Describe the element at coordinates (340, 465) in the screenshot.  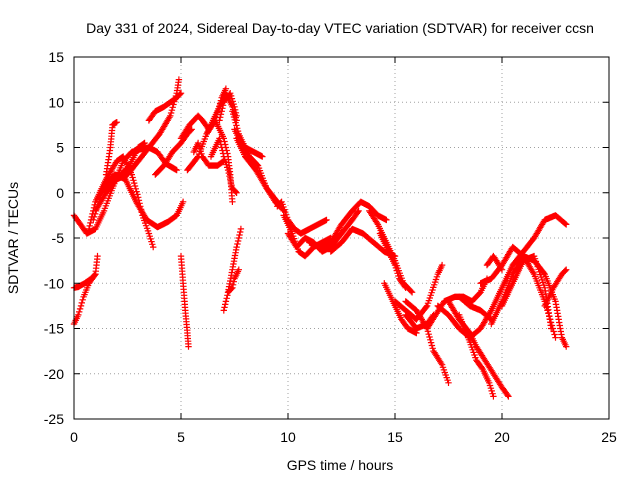
I see `x-axis-label: GPS time / hours` at that location.